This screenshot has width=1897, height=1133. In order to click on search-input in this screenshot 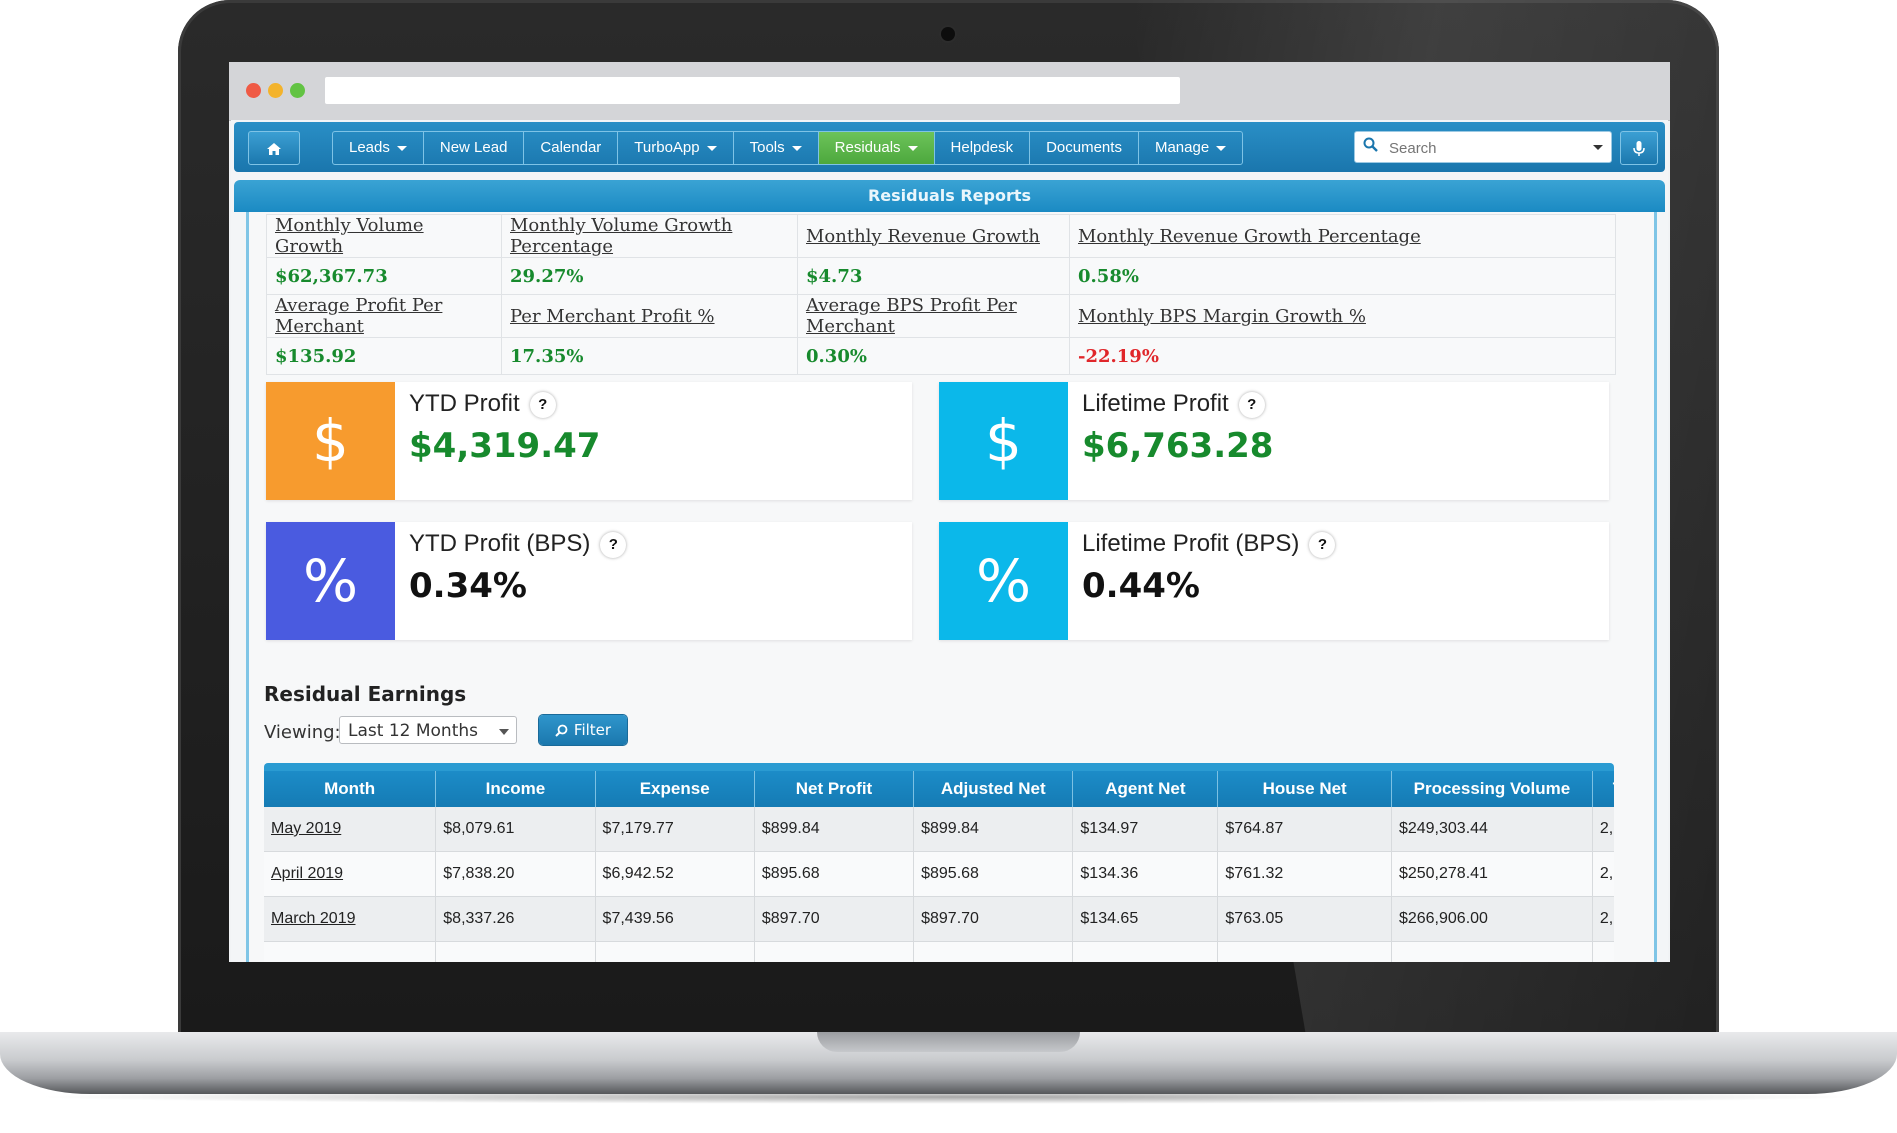, I will do `click(1486, 148)`.